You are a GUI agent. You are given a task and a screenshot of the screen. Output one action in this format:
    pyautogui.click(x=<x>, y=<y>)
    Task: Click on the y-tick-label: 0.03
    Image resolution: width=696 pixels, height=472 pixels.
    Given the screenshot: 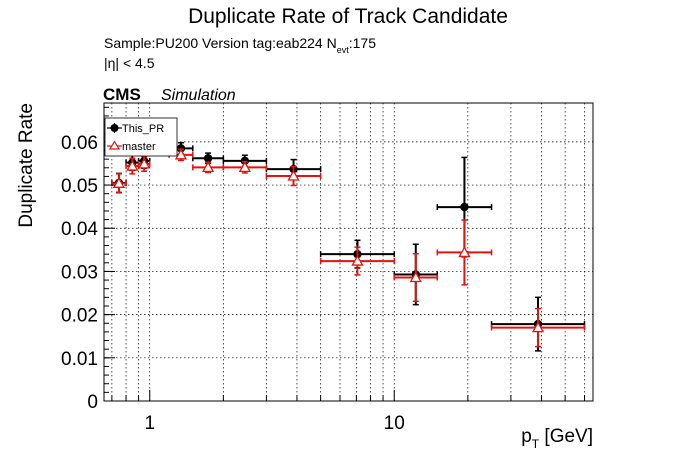 What is the action you would take?
    pyautogui.click(x=79, y=272)
    